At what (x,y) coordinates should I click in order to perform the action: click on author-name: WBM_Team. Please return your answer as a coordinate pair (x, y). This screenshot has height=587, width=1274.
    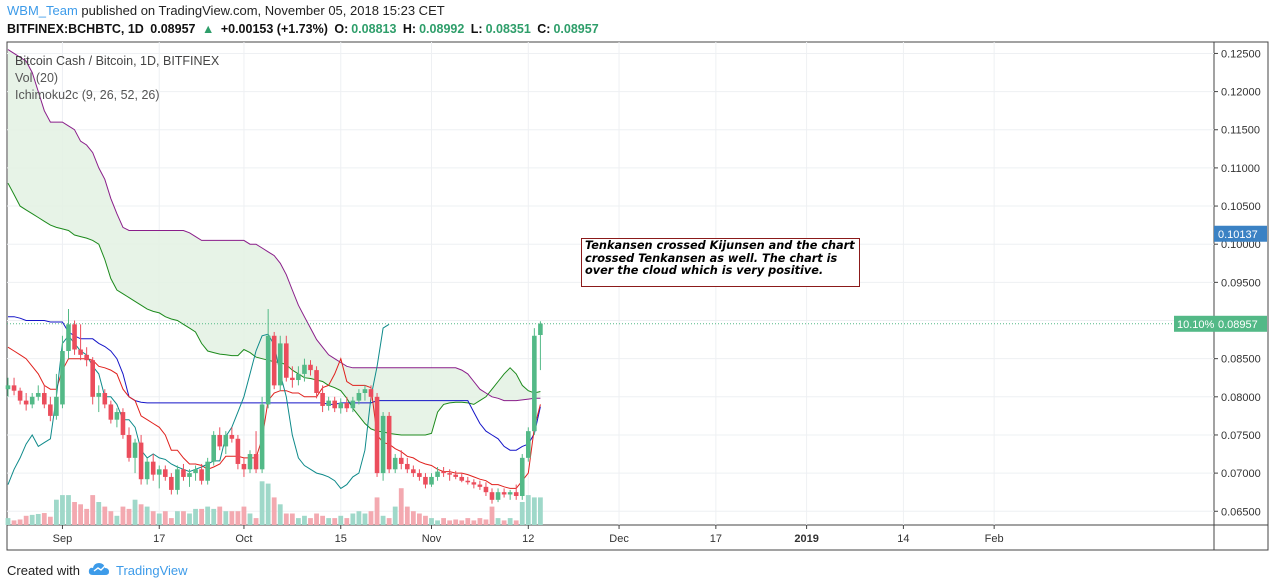
    Looking at the image, I should click on (42, 10).